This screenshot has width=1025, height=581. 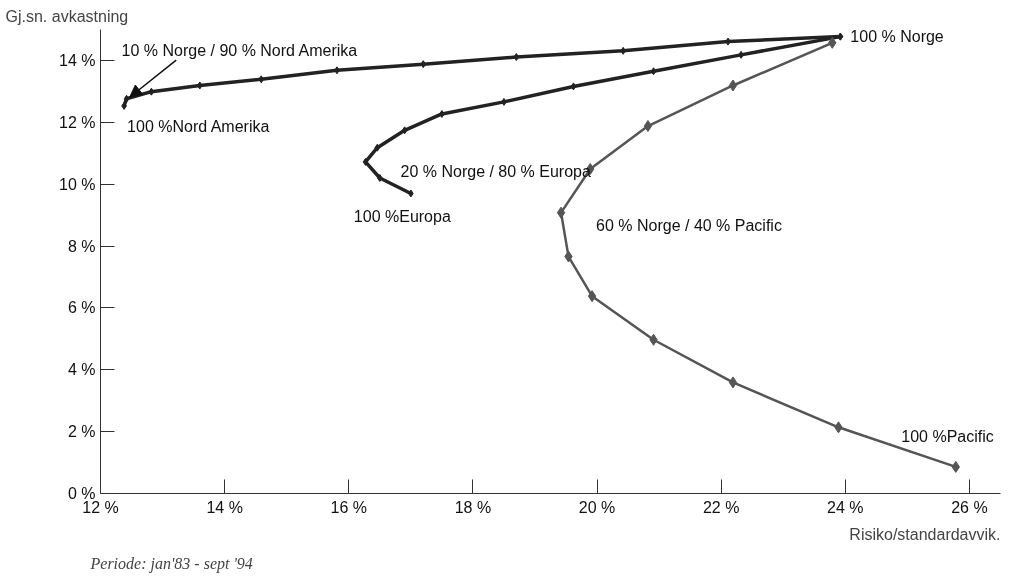 What do you see at coordinates (925, 534) in the screenshot?
I see `x-axis-title: Risiko/standardavvik.` at bounding box center [925, 534].